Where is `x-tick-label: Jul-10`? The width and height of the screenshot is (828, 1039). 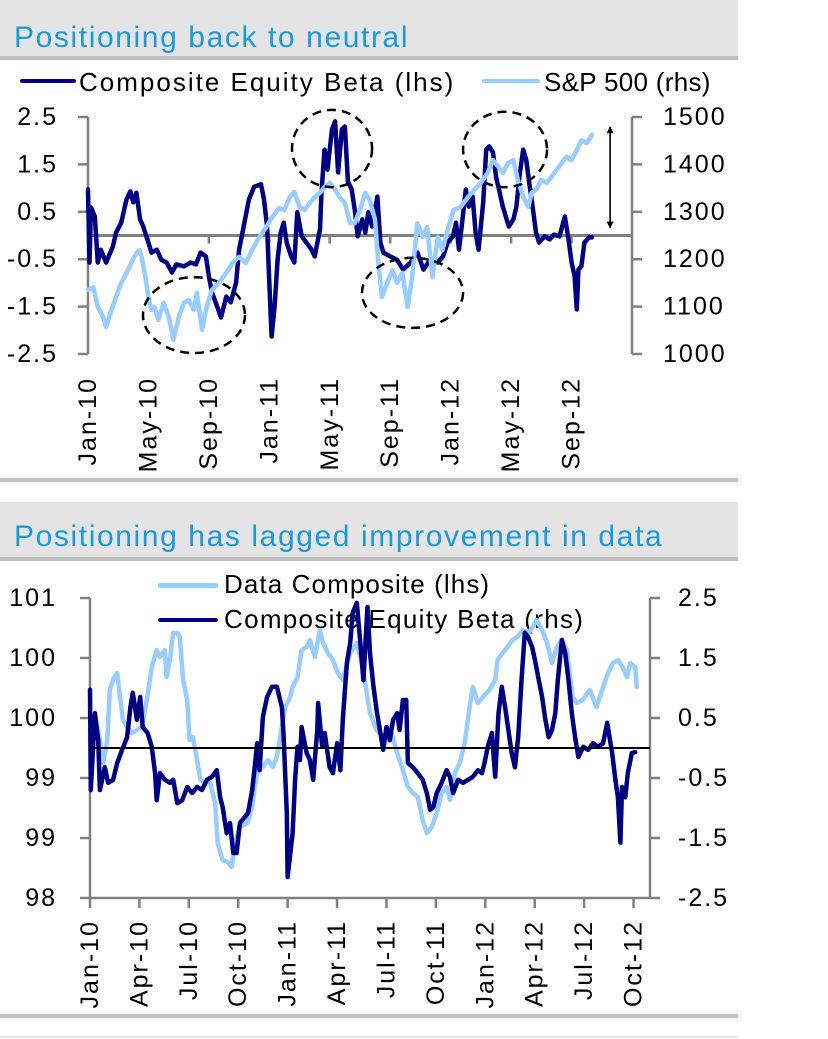 x-tick-label: Jul-10 is located at coordinates (189, 960).